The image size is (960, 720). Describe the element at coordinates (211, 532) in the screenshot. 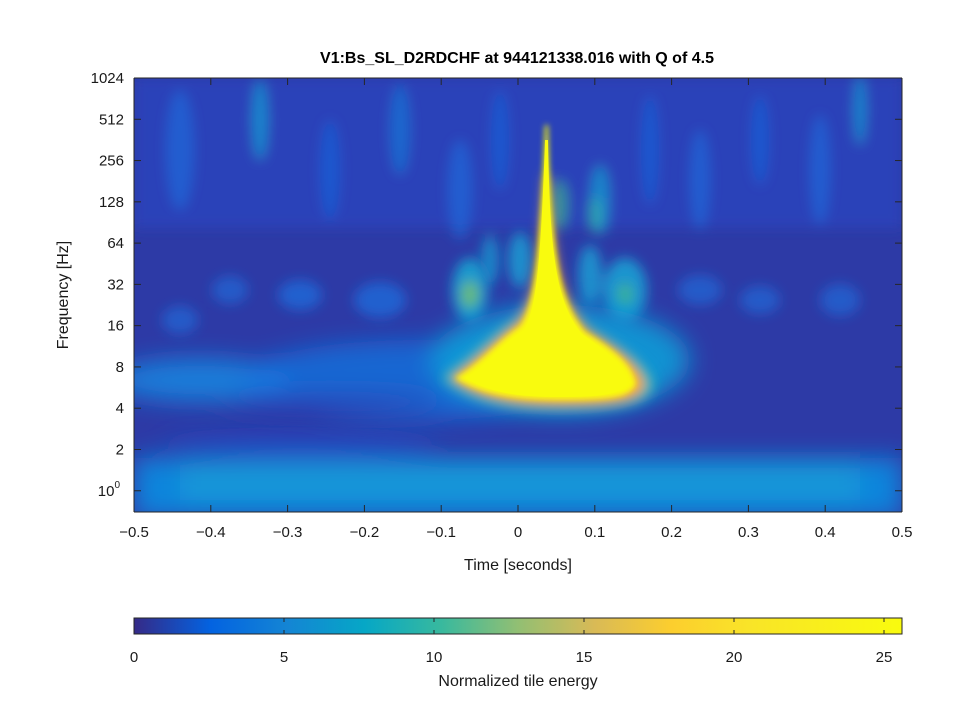

I see `x-tick-label: −0.4` at that location.